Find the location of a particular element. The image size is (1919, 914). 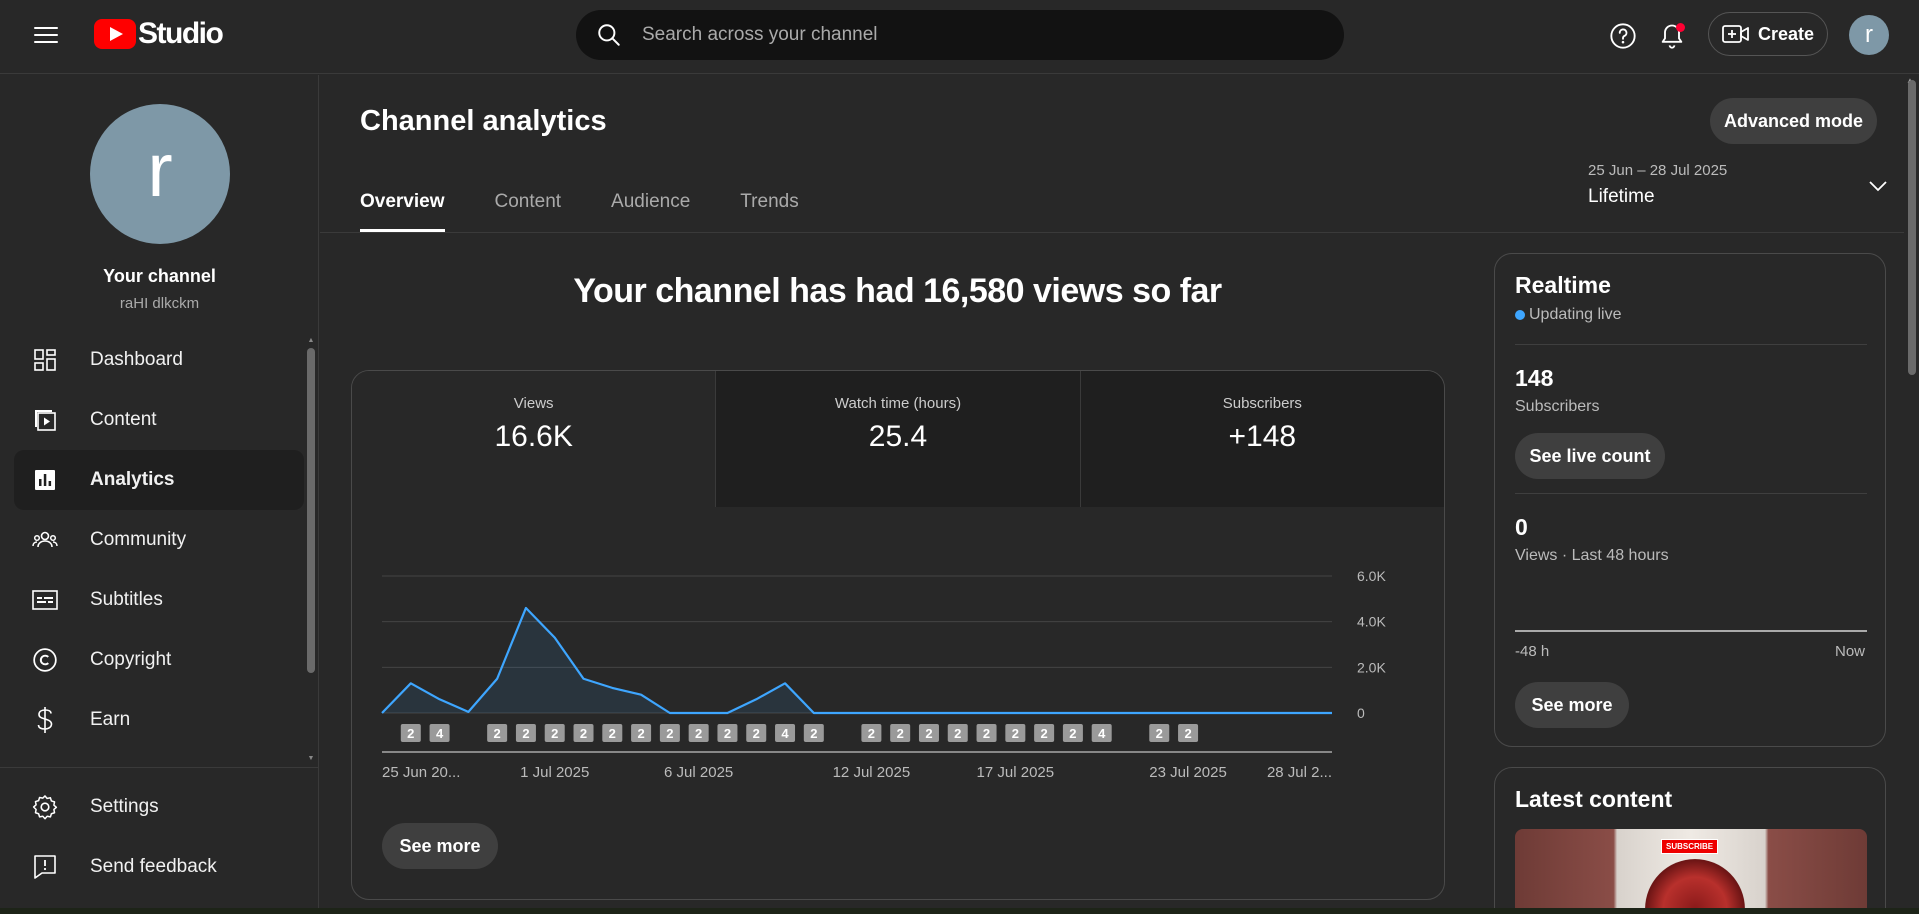

search-input is located at coordinates (967, 35).